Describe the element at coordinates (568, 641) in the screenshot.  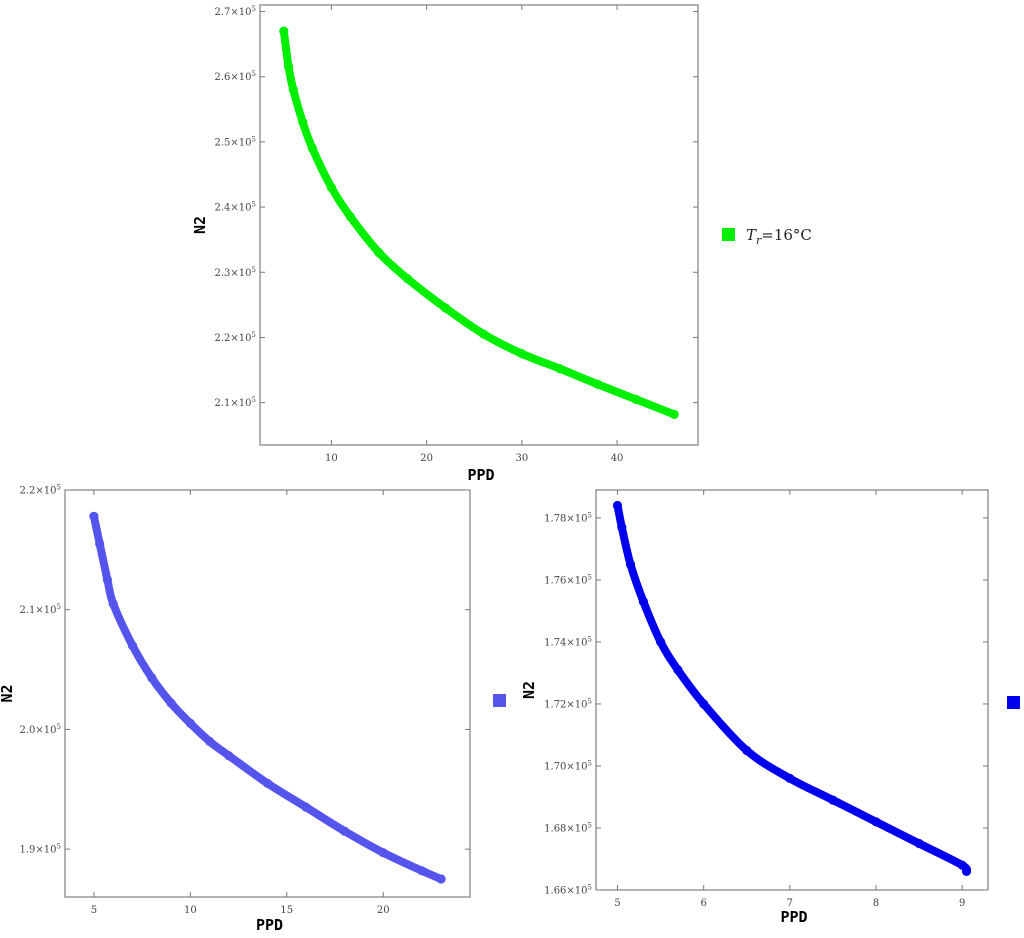
I see `y-tick-label: 1.74×10⁵` at that location.